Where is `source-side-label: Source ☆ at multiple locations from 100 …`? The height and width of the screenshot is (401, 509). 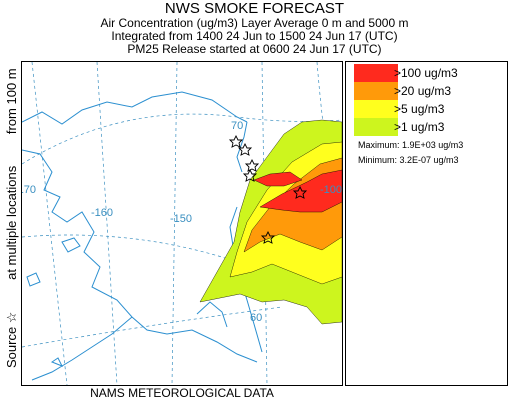 source-side-label: Source ☆ at multiple locations from 100 … is located at coordinates (12, 222).